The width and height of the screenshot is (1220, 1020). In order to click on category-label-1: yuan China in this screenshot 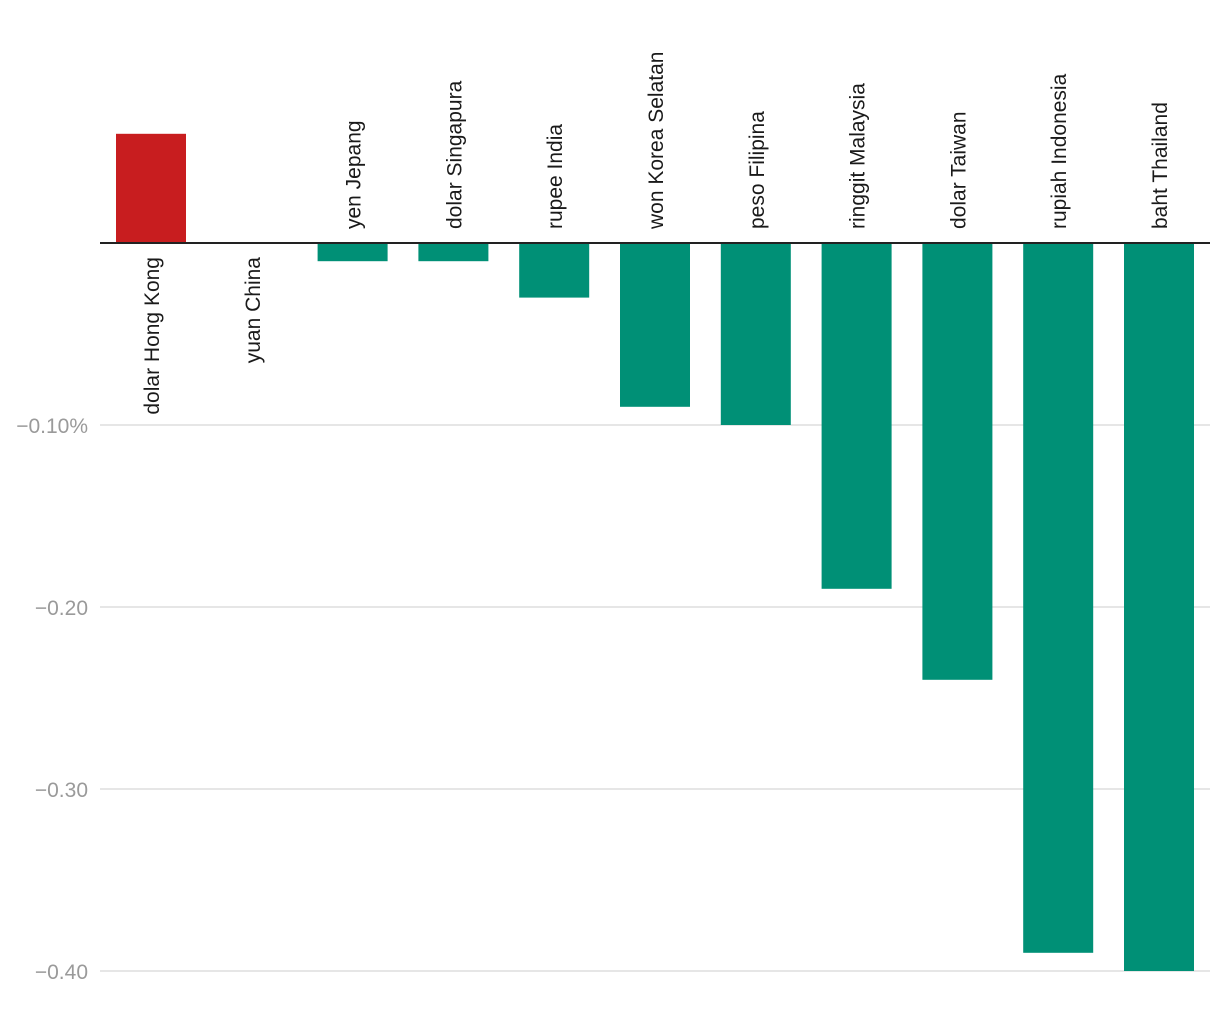, I will do `click(253, 310)`.